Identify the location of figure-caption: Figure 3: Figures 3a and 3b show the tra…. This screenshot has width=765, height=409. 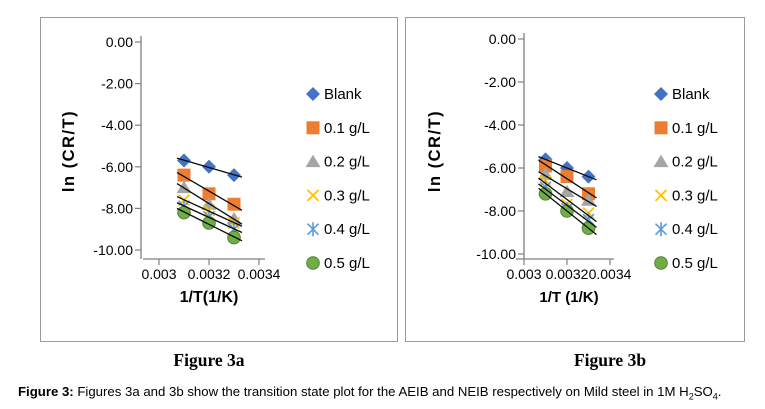
(390, 393).